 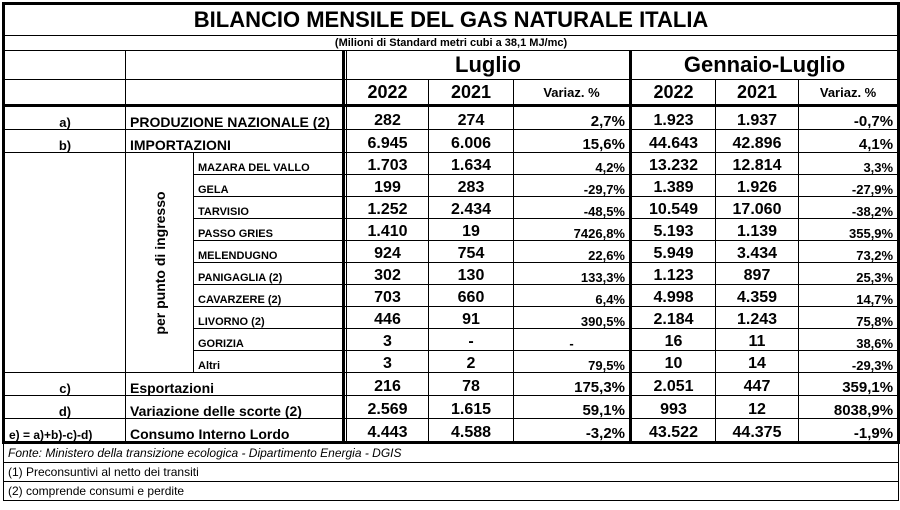 What do you see at coordinates (757, 141) in the screenshot?
I see `range-2021: 42.896` at bounding box center [757, 141].